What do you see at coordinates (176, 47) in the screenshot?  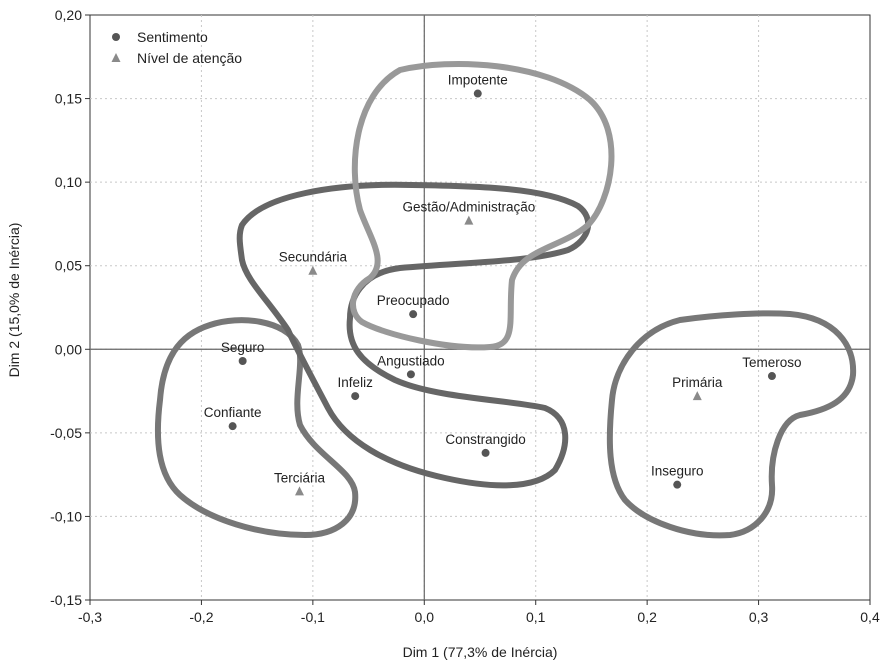 I see `legend: Sentimento Nível de atenção` at bounding box center [176, 47].